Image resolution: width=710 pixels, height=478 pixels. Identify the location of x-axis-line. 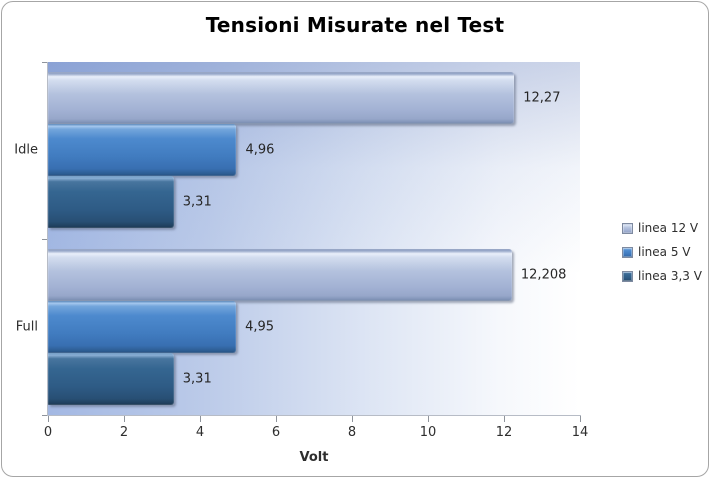
(314, 415).